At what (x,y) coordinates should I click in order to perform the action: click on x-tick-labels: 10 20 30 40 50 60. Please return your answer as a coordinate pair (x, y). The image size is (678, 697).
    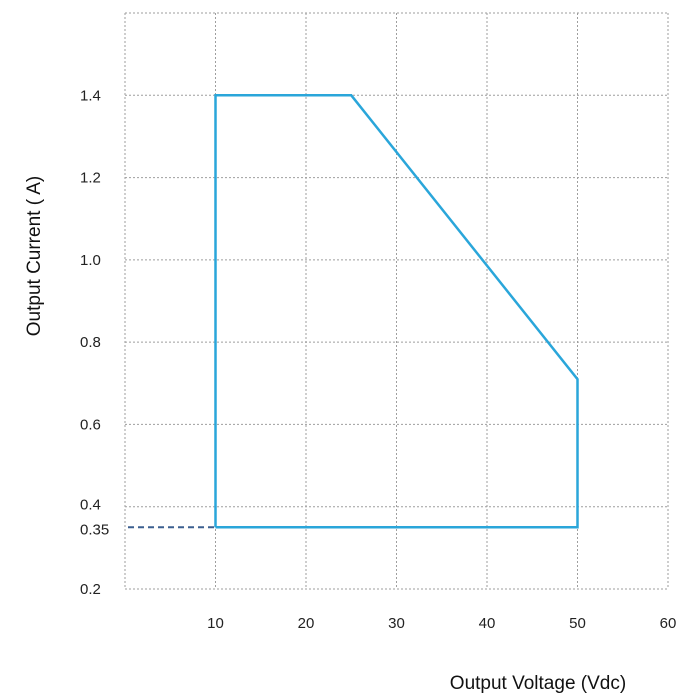
    Looking at the image, I should click on (441, 623).